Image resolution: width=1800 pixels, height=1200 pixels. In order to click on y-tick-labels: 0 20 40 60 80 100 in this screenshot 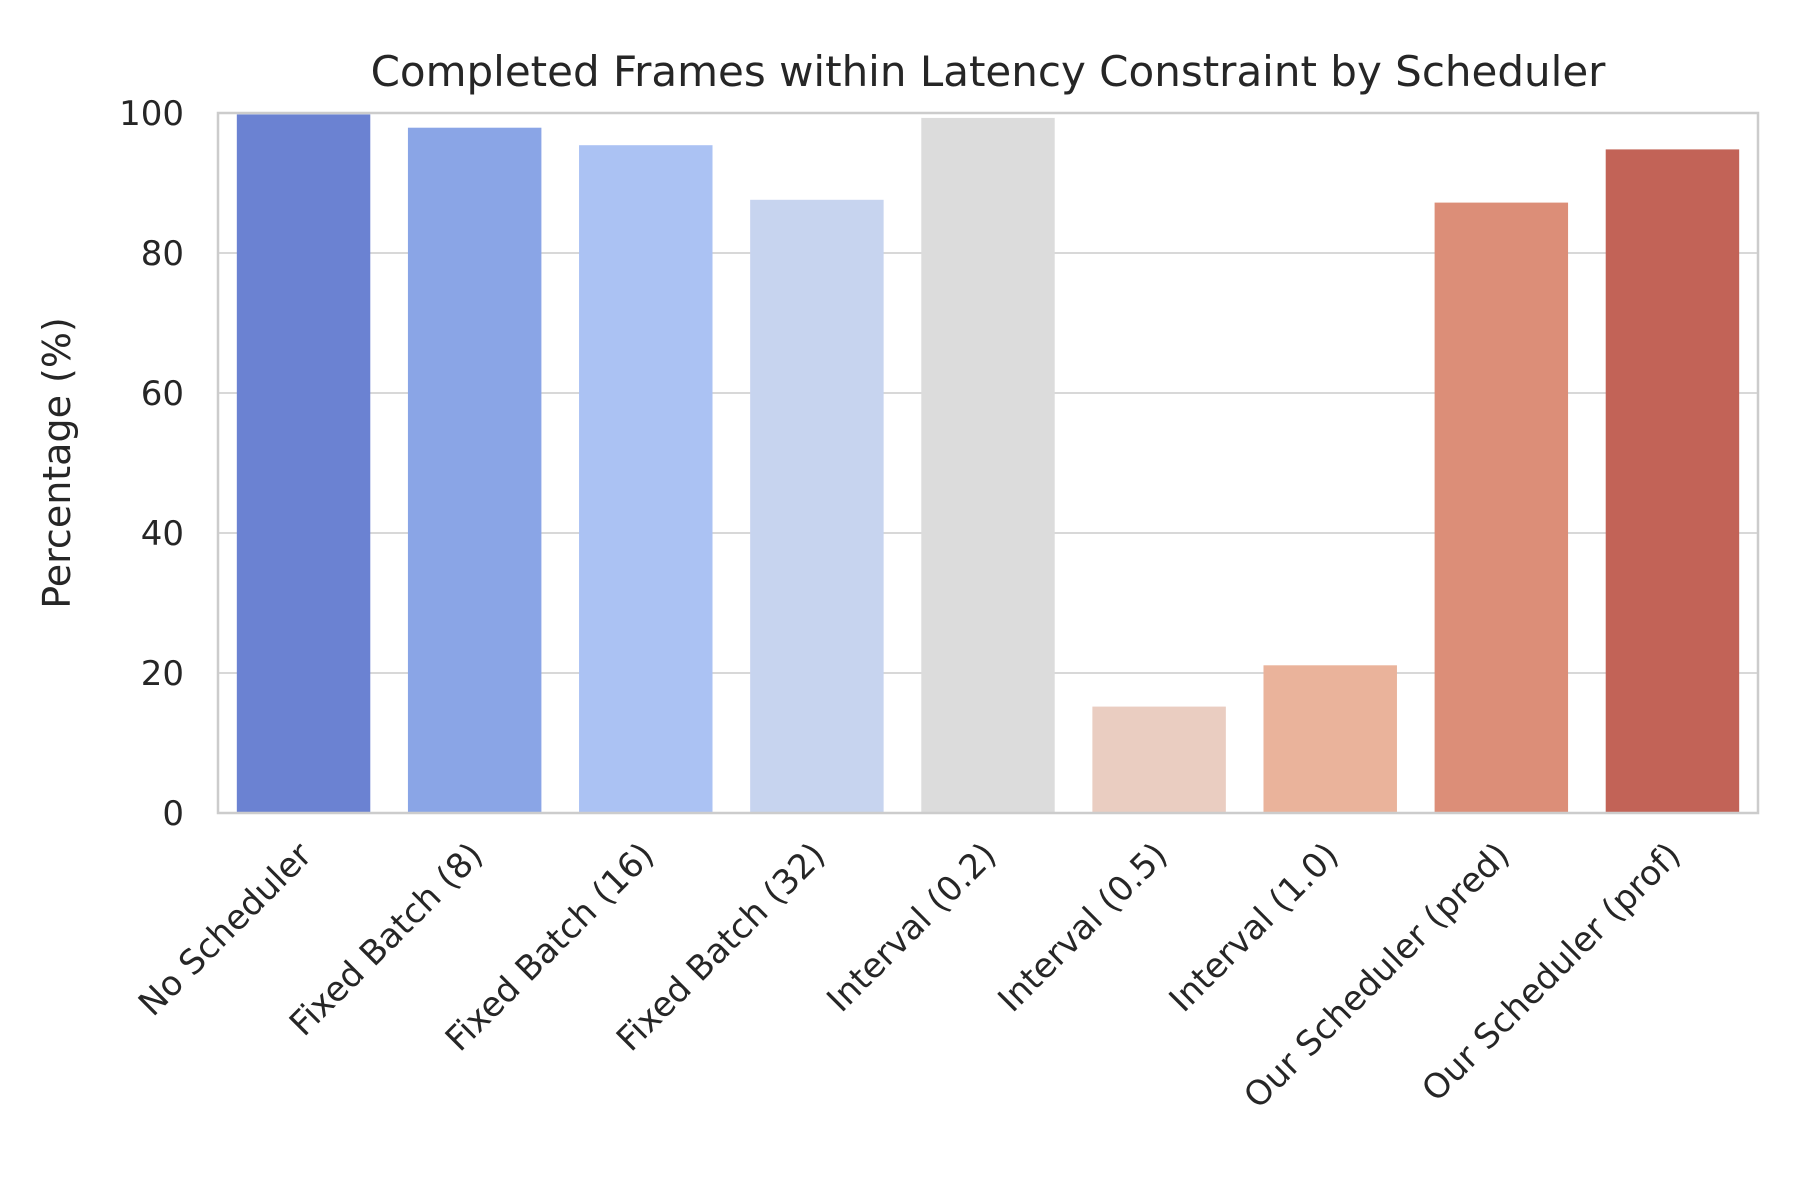, I will do `click(151, 464)`.